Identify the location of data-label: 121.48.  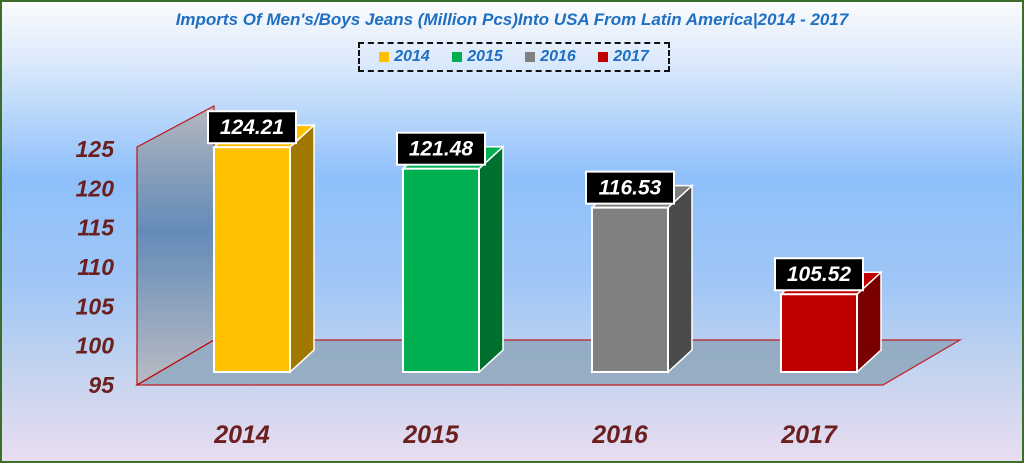
(441, 149).